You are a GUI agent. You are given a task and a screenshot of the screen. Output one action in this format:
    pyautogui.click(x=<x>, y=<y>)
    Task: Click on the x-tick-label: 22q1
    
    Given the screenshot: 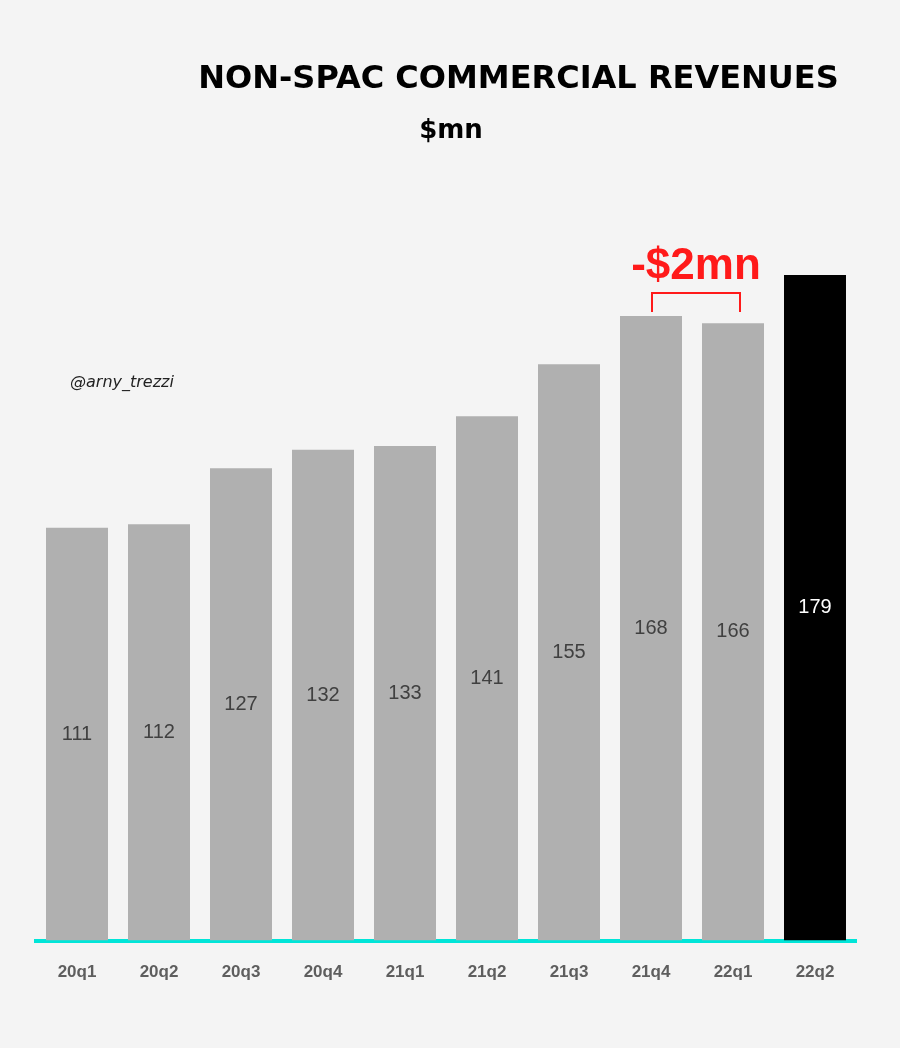 What is the action you would take?
    pyautogui.click(x=733, y=972)
    